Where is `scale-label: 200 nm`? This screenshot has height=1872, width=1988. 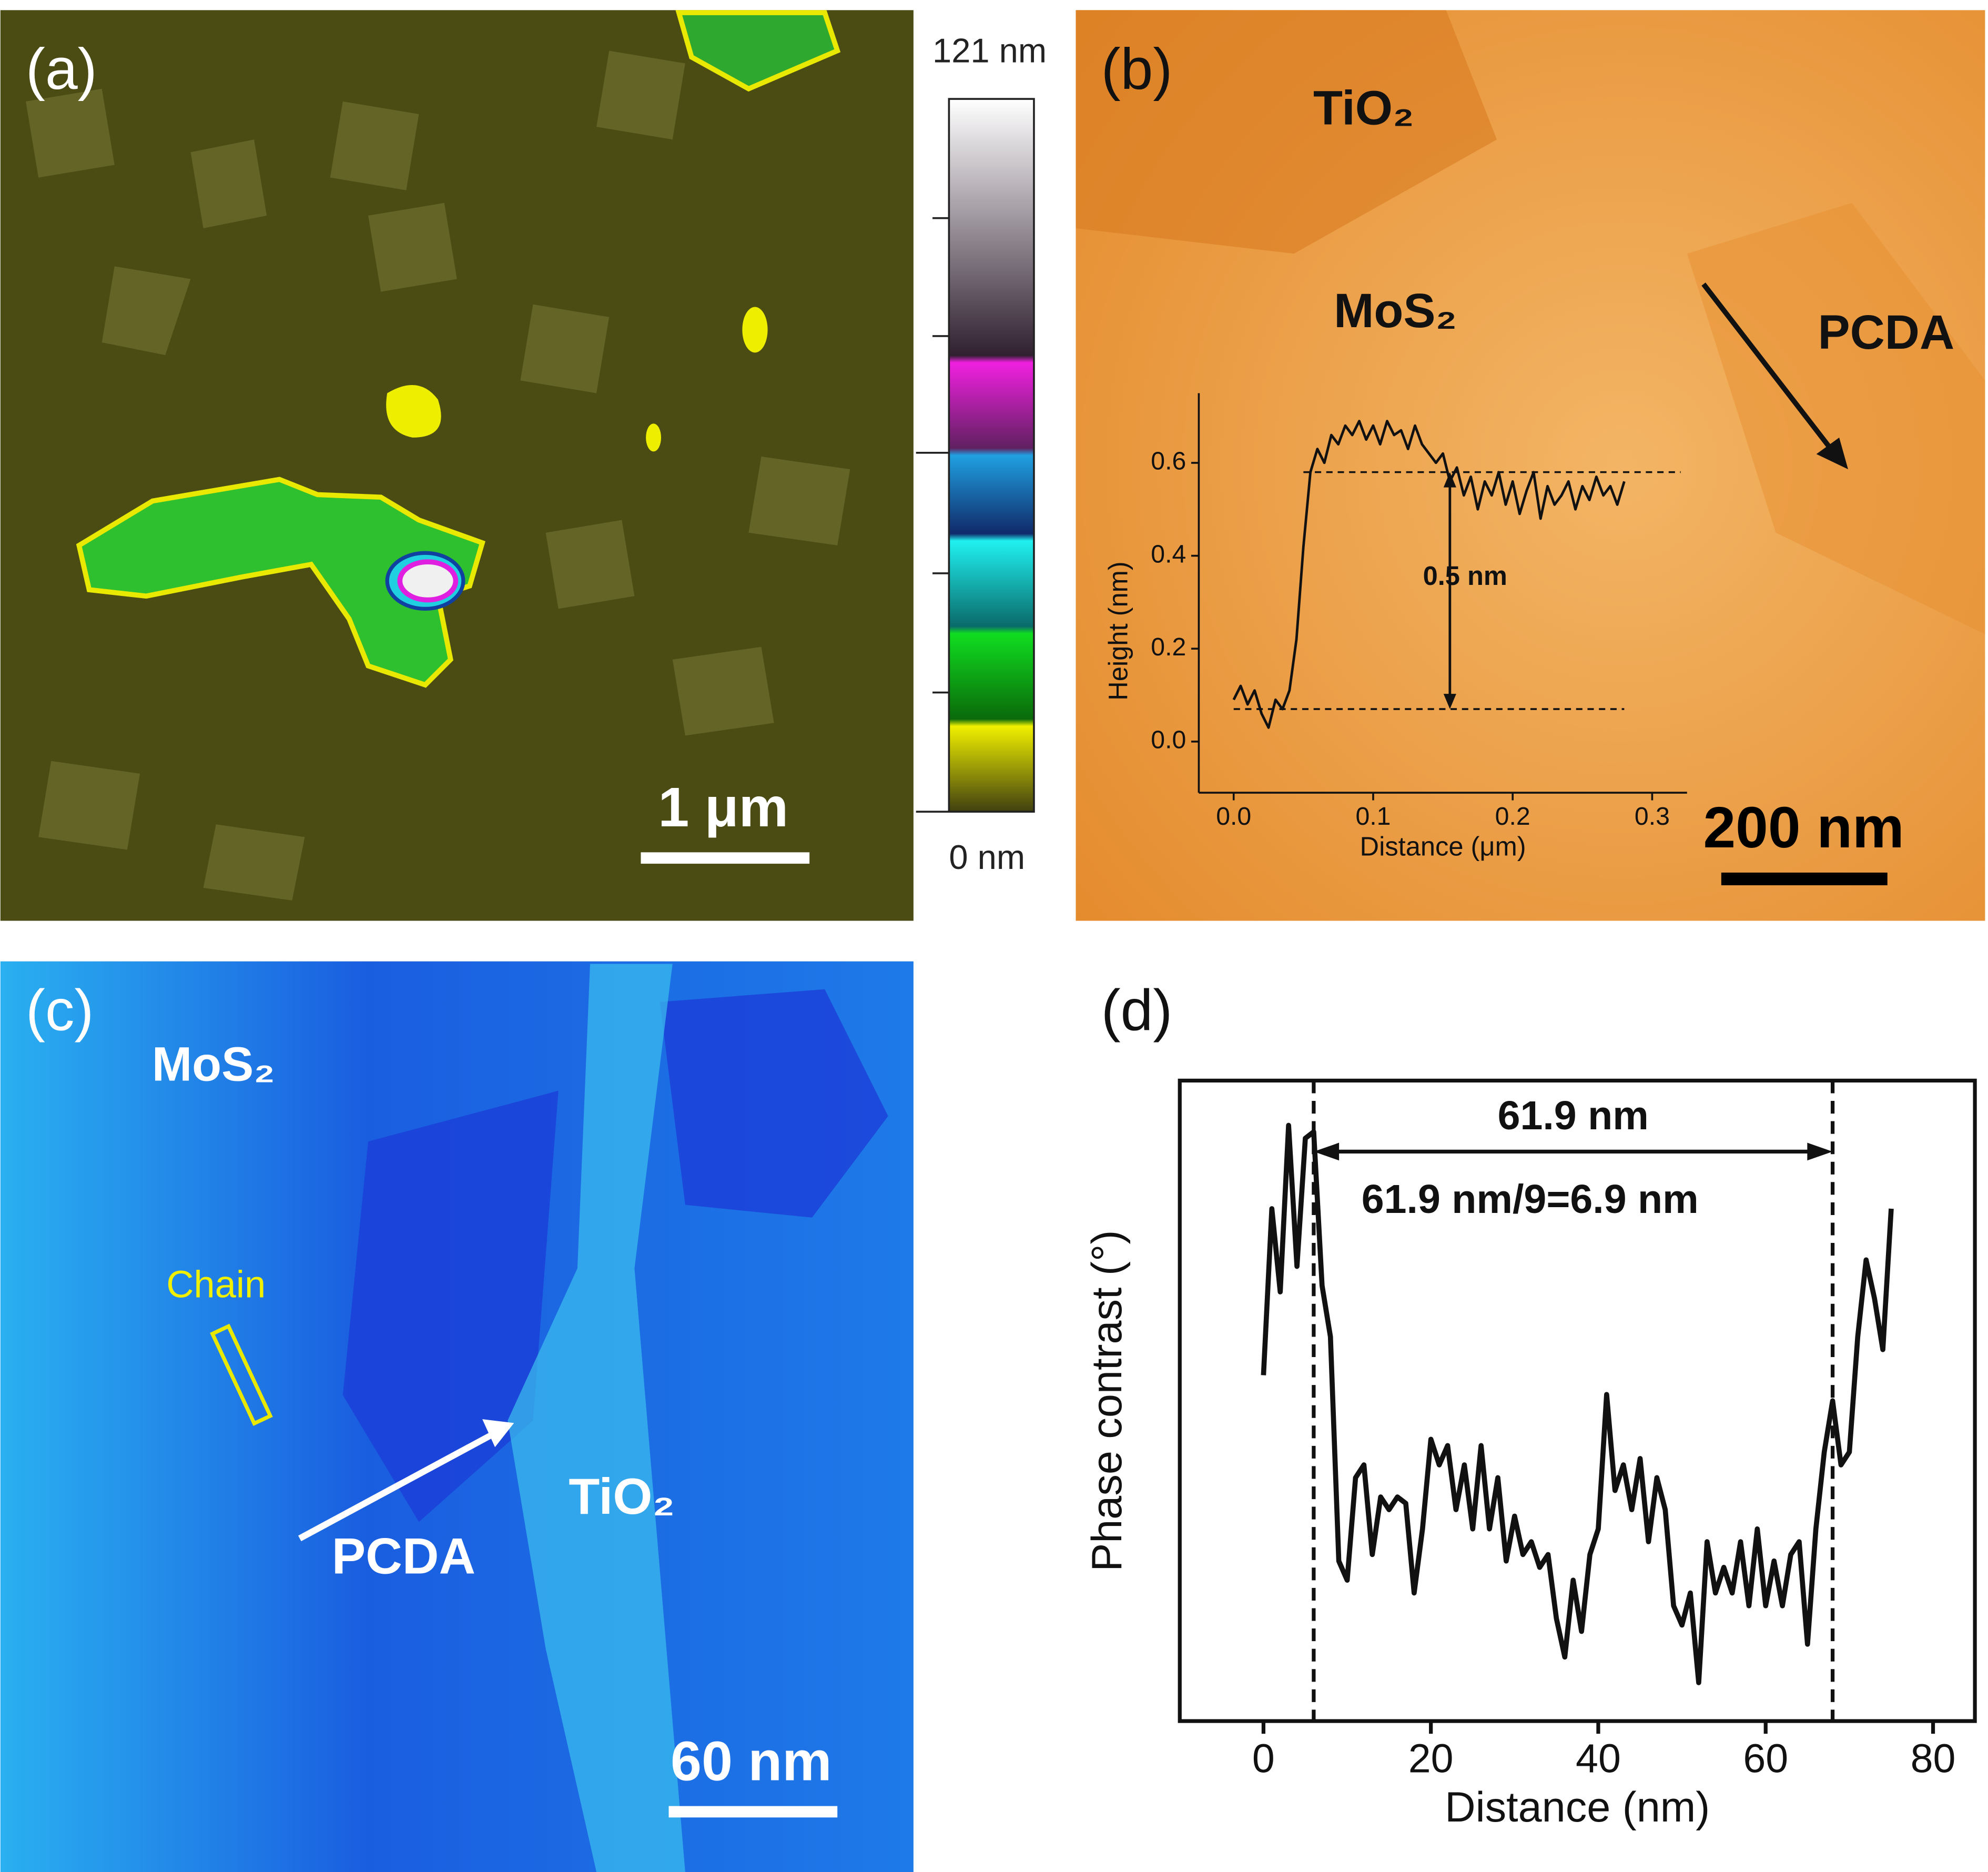
scale-label: 200 nm is located at coordinates (1803, 827).